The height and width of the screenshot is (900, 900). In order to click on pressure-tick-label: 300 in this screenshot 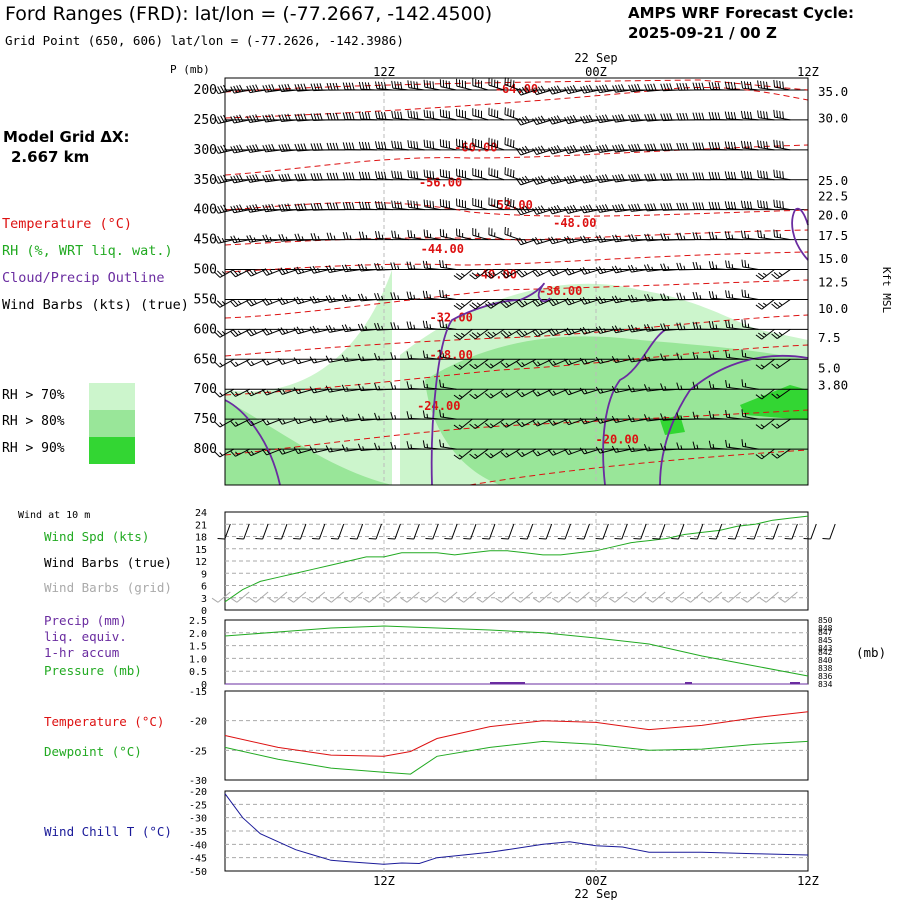, I will do `click(205, 150)`.